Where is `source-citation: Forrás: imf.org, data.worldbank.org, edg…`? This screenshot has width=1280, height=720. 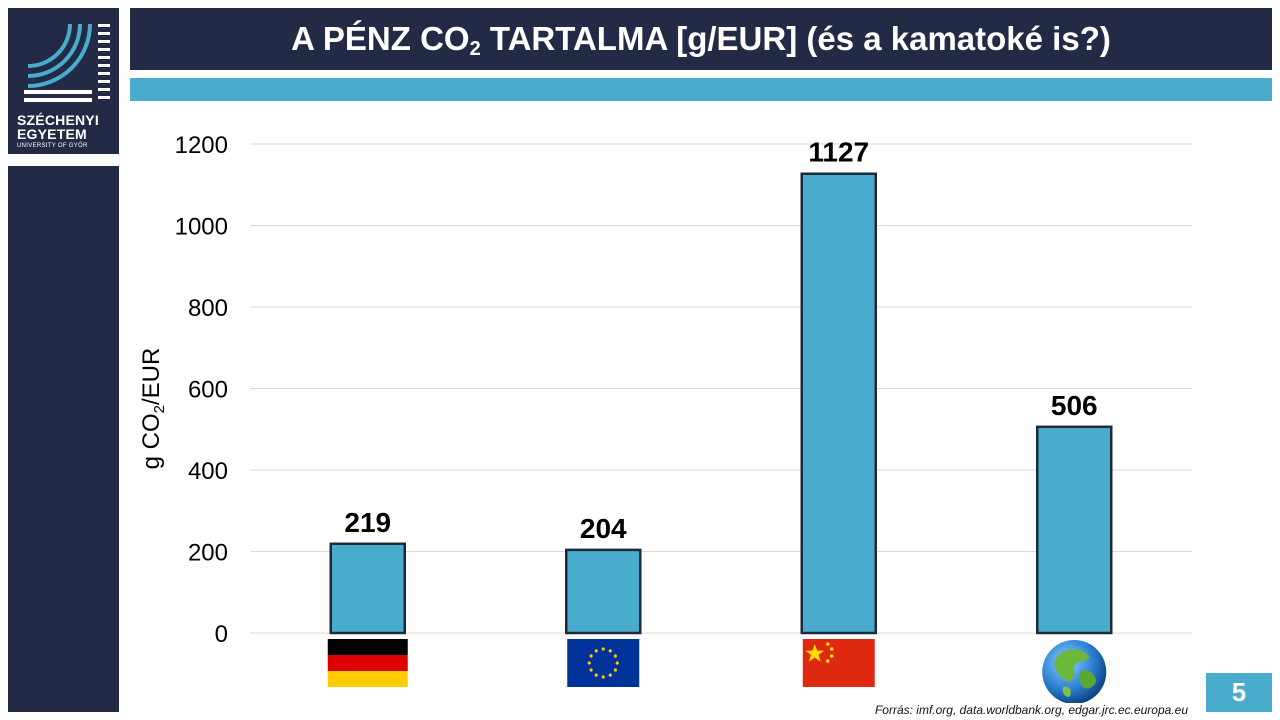
source-citation: Forrás: imf.org, data.worldbank.org, edg… is located at coordinates (1031, 710).